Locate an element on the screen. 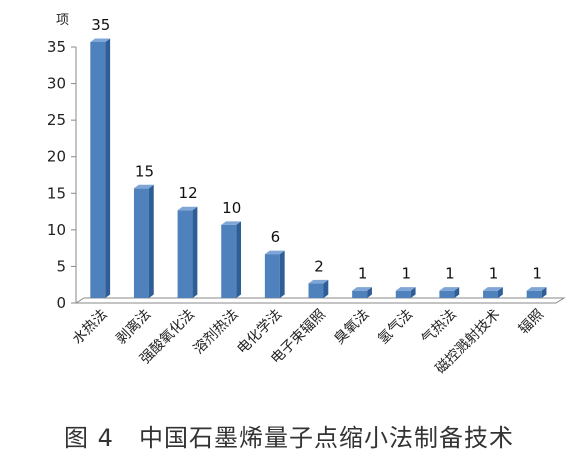 This screenshot has width=578, height=464. category-label: 臭氧法 is located at coordinates (351, 327).